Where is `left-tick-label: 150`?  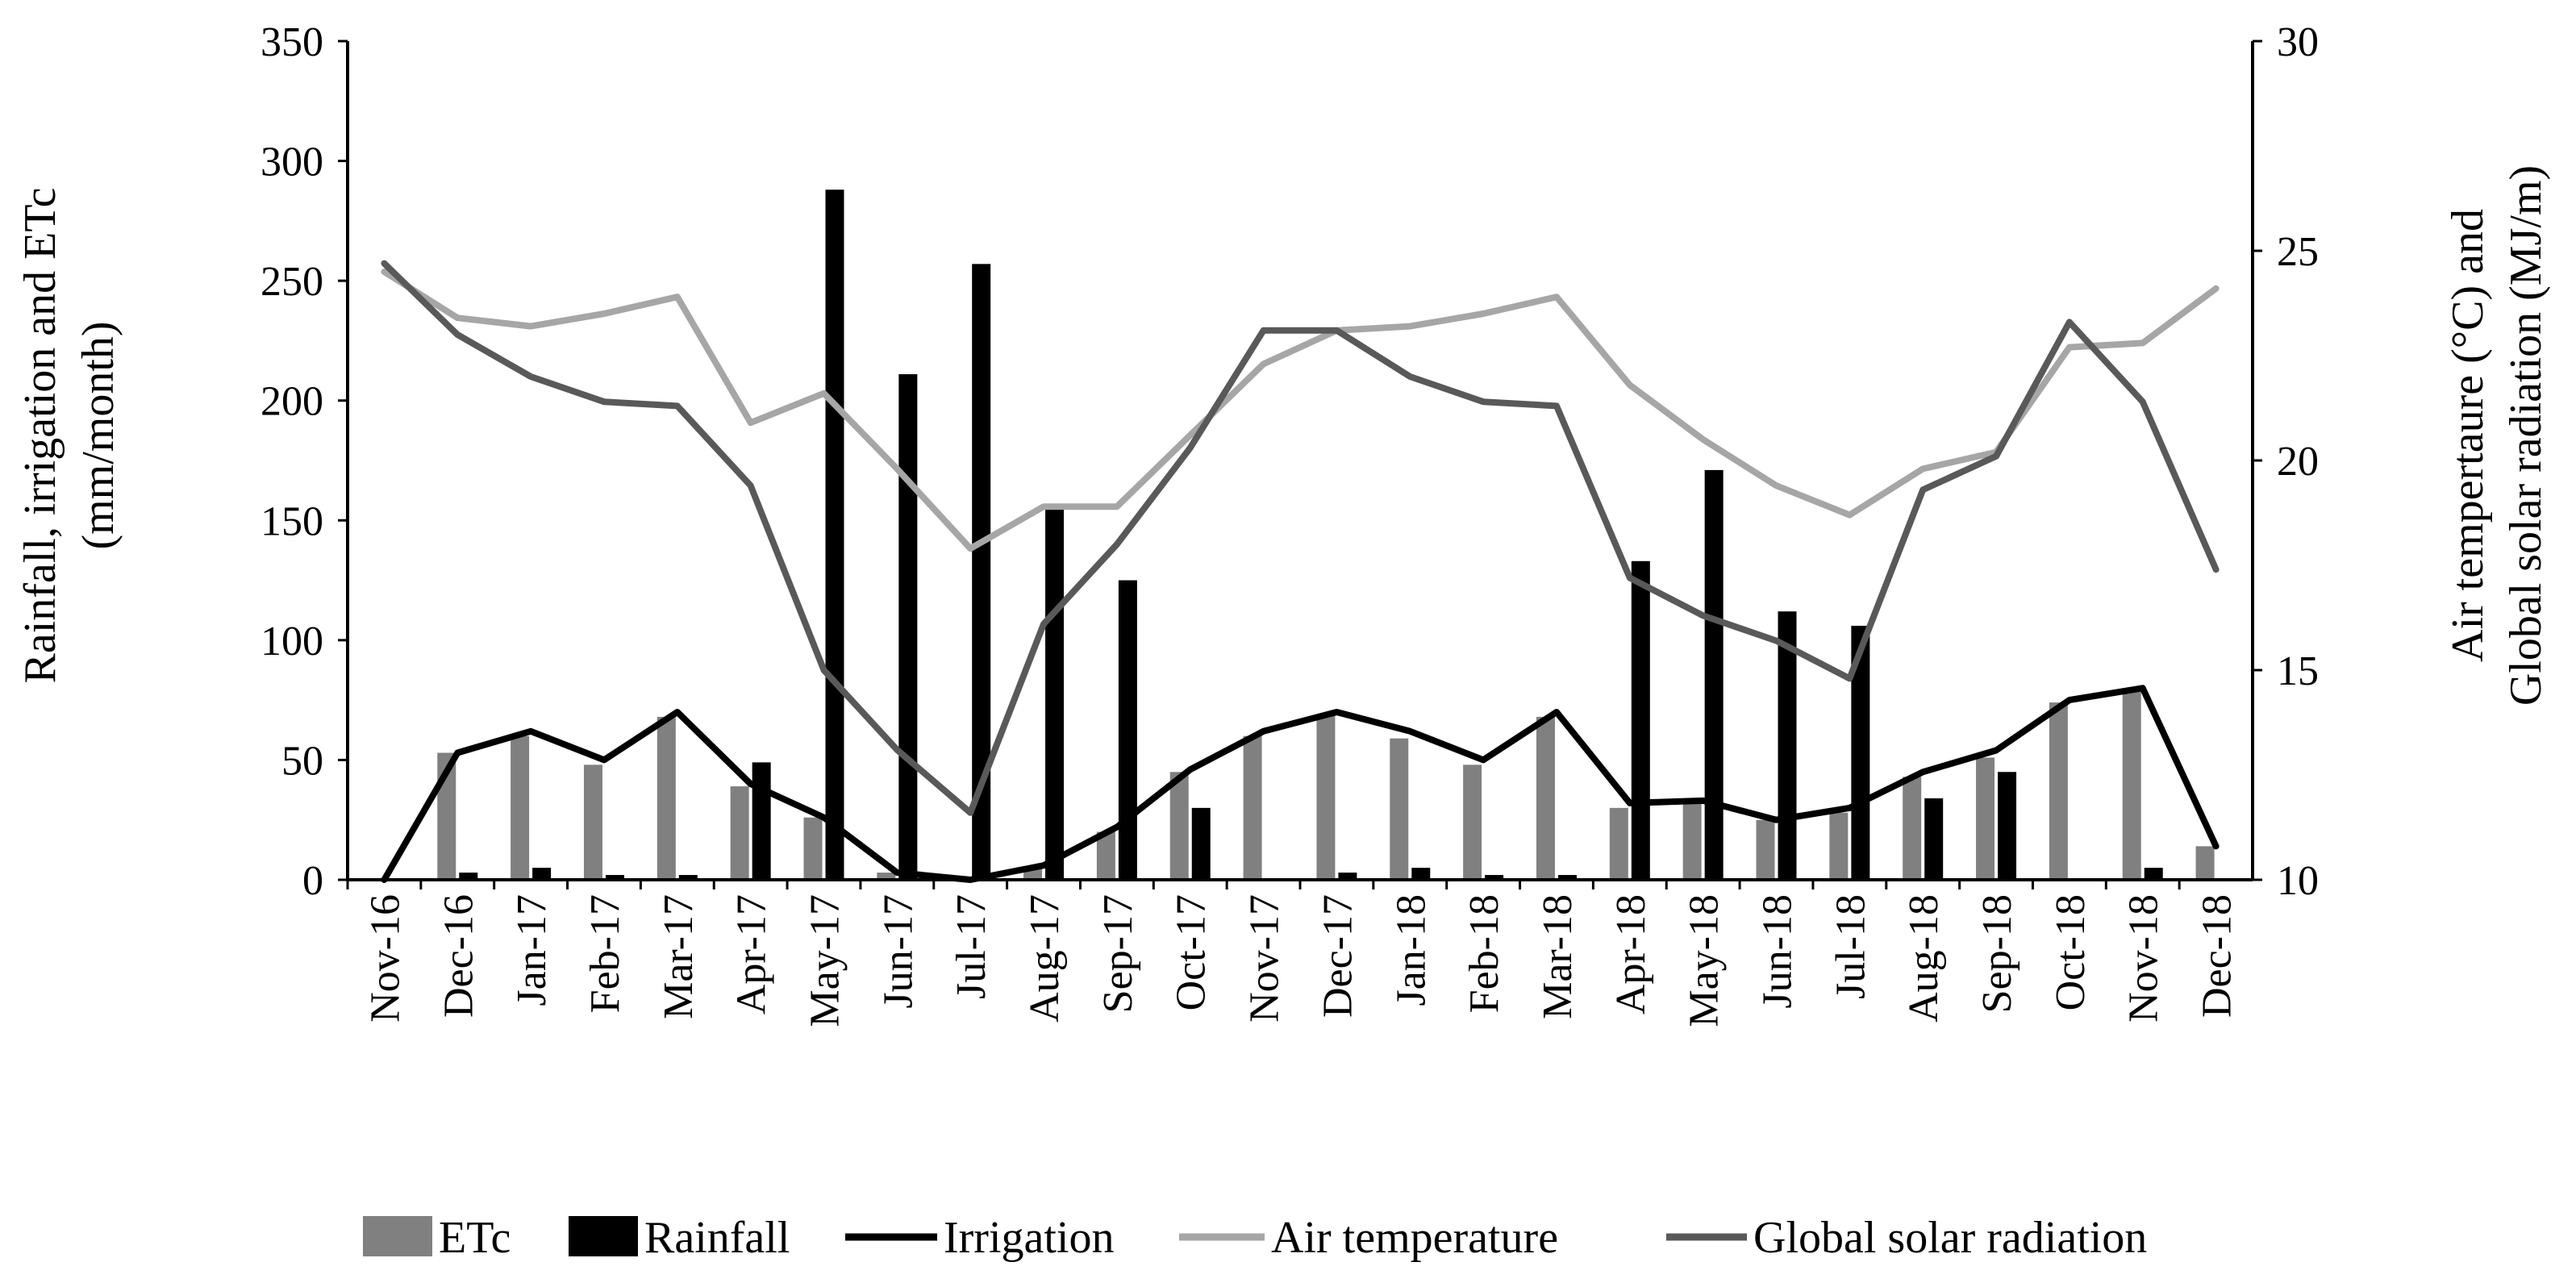
left-tick-label: 150 is located at coordinates (292, 521).